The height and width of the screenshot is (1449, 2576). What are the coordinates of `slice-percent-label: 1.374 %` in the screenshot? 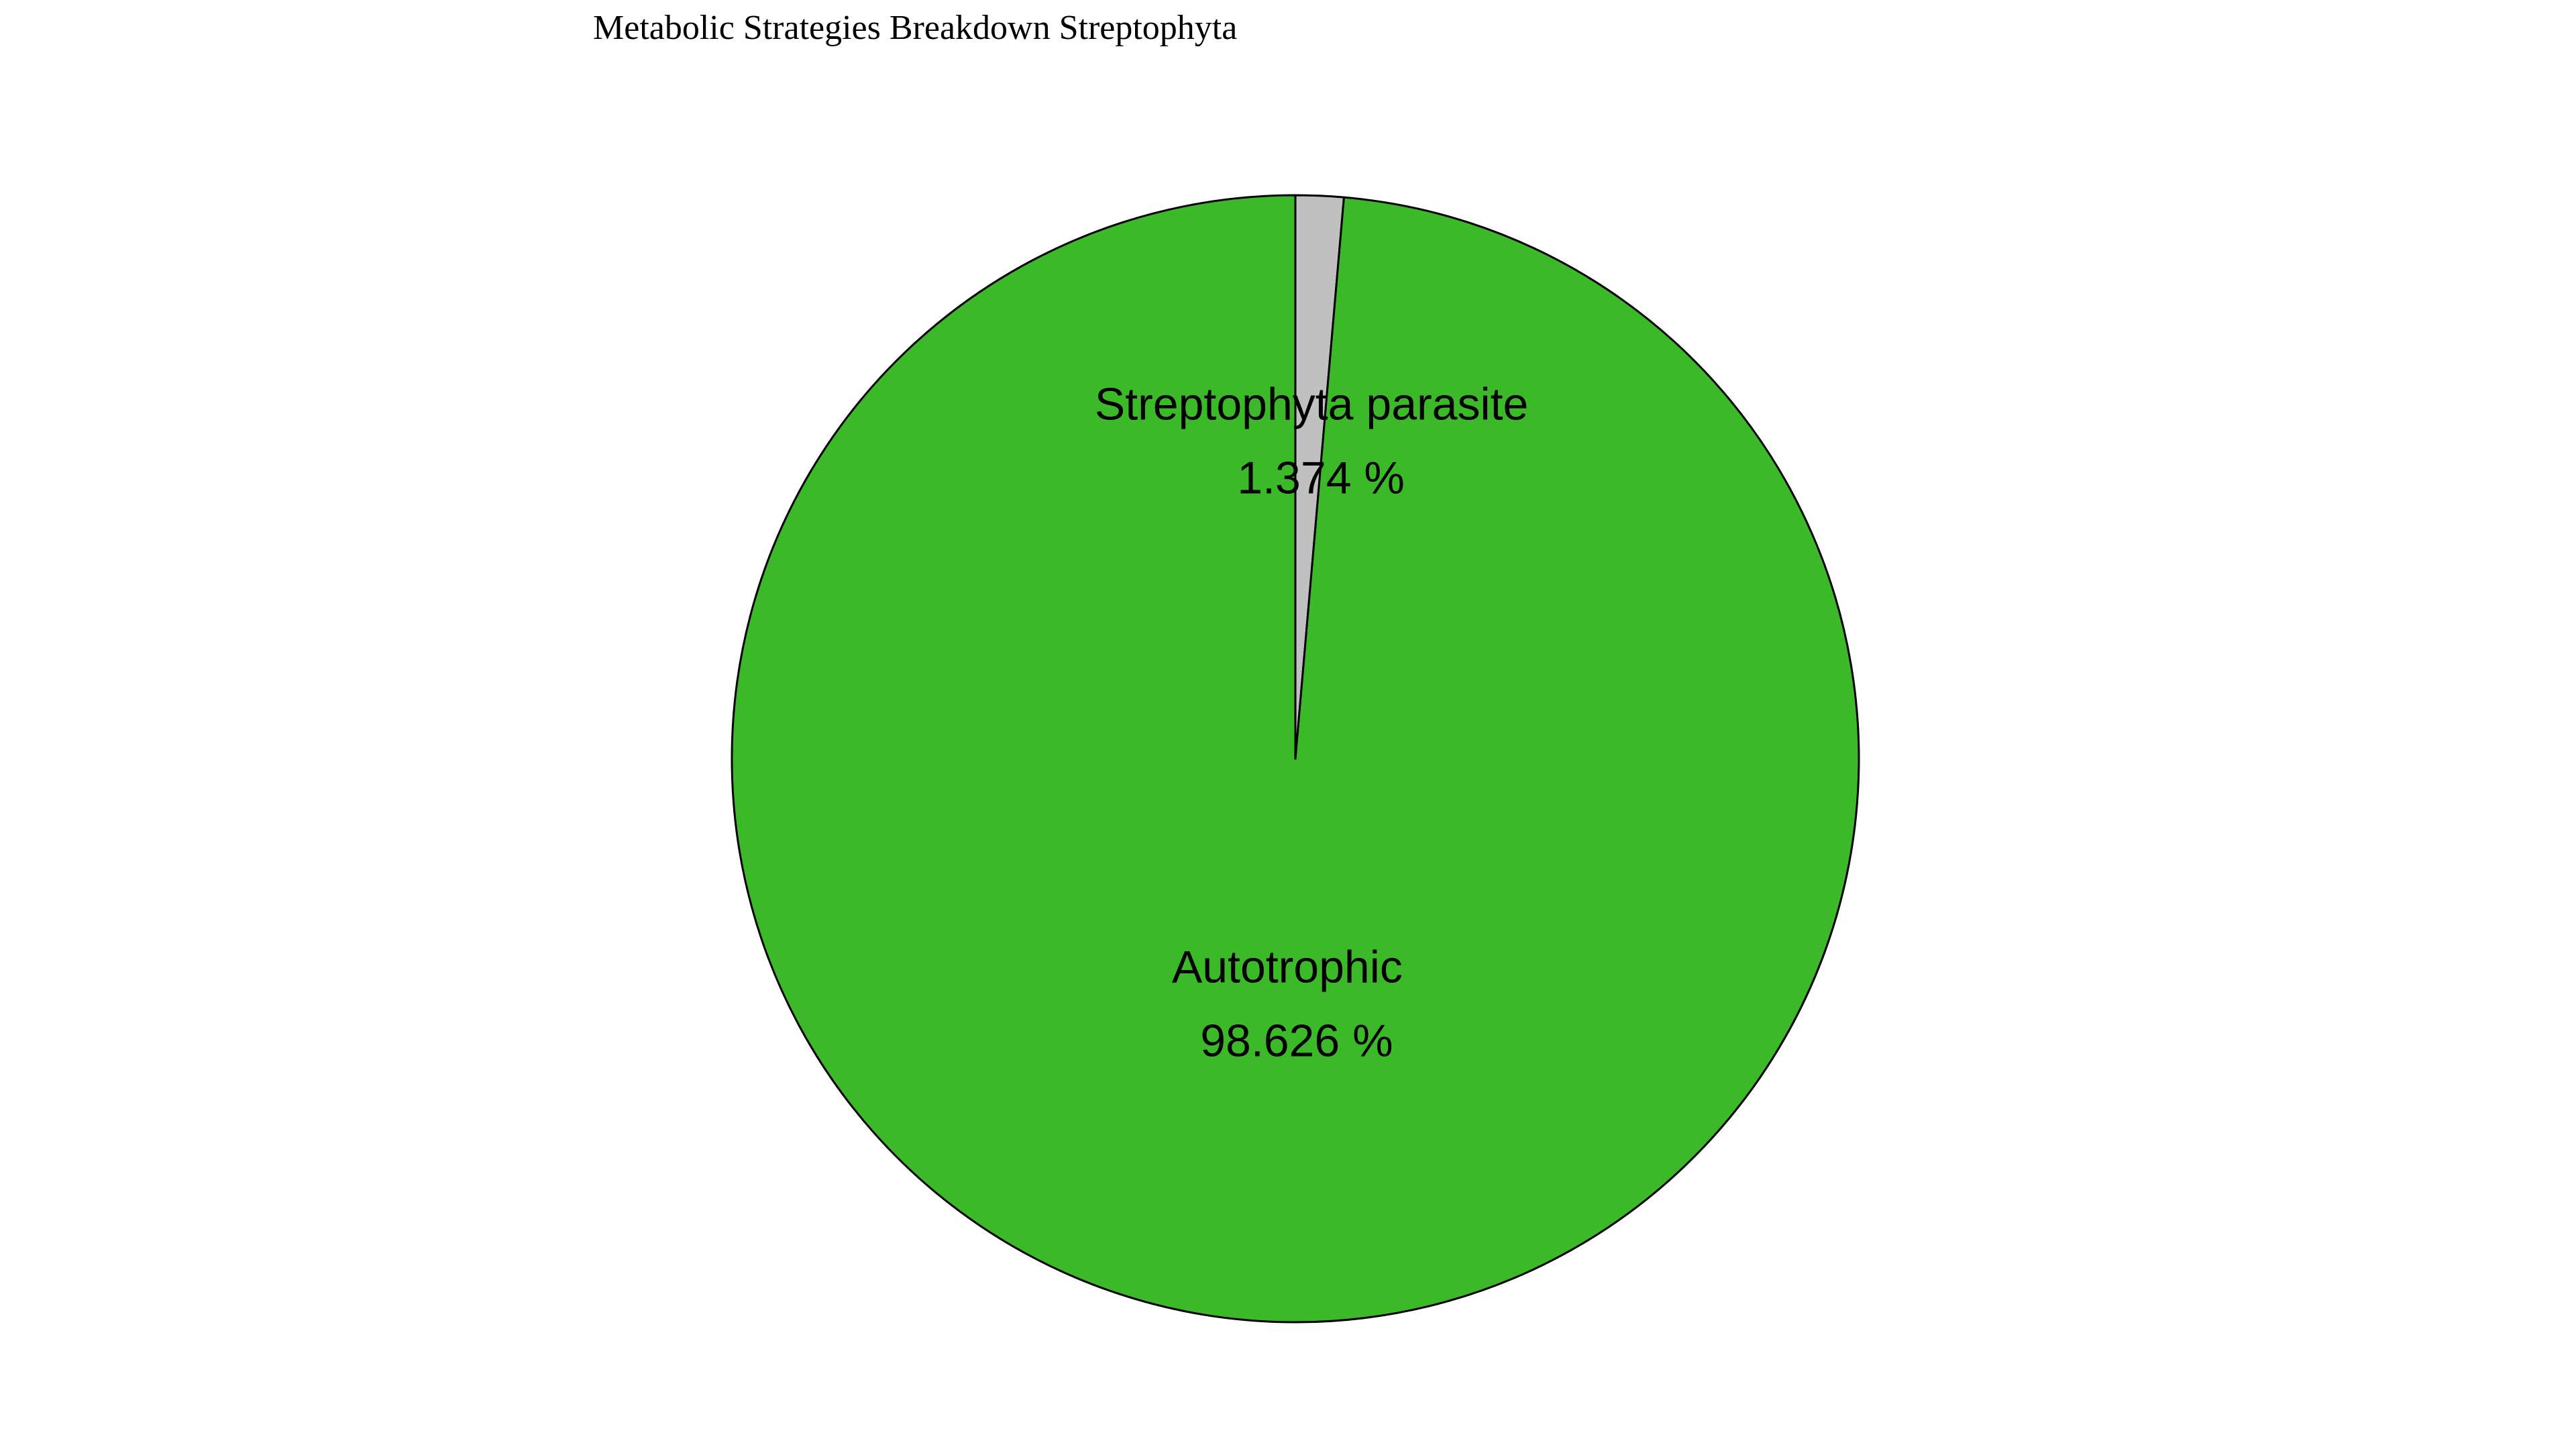 It's located at (1321, 477).